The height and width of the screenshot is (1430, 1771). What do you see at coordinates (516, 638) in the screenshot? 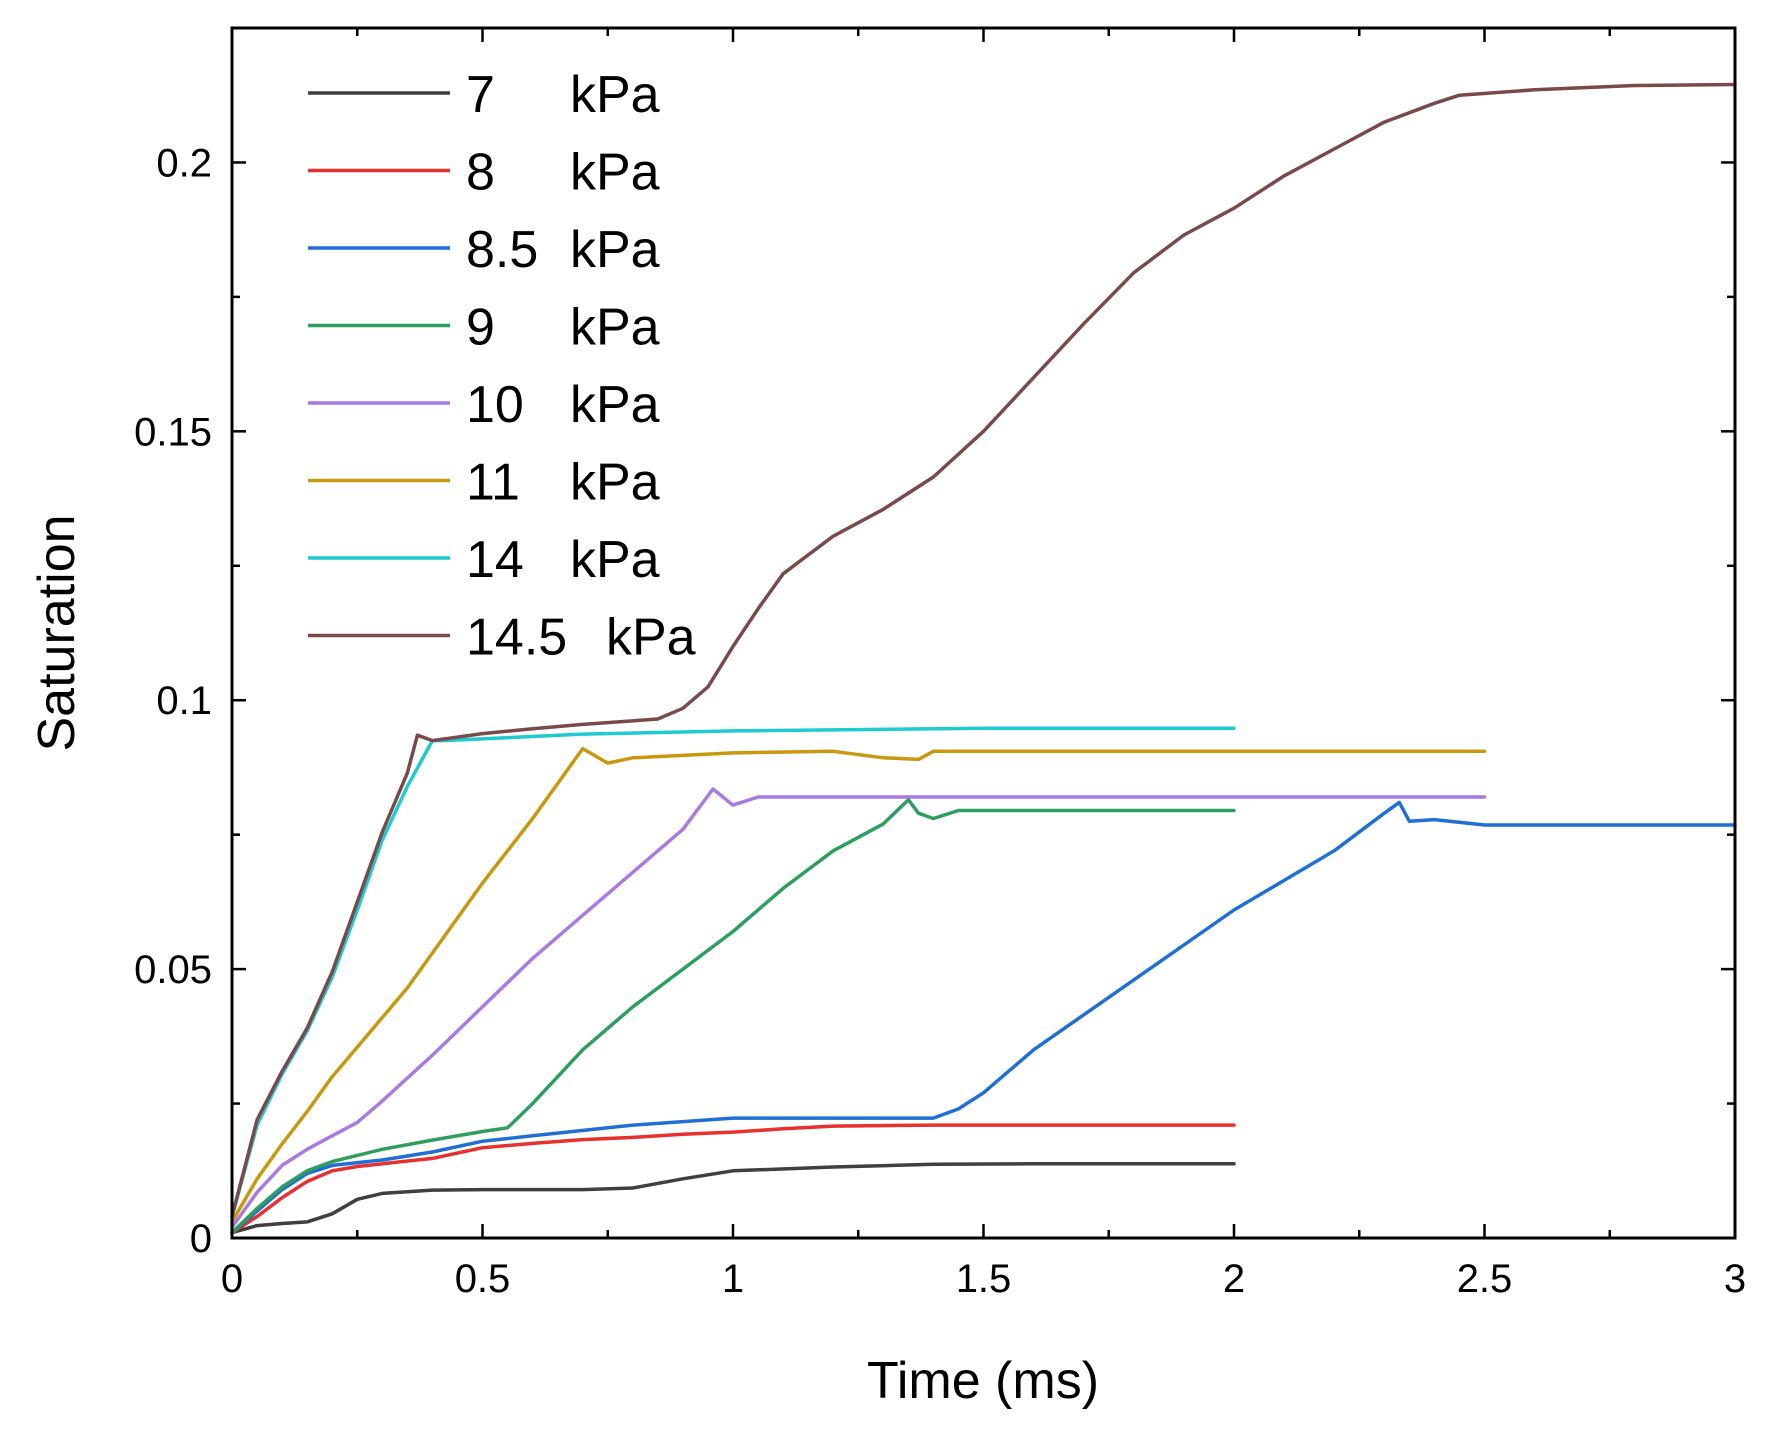
I see `legend-value: 14.5` at bounding box center [516, 638].